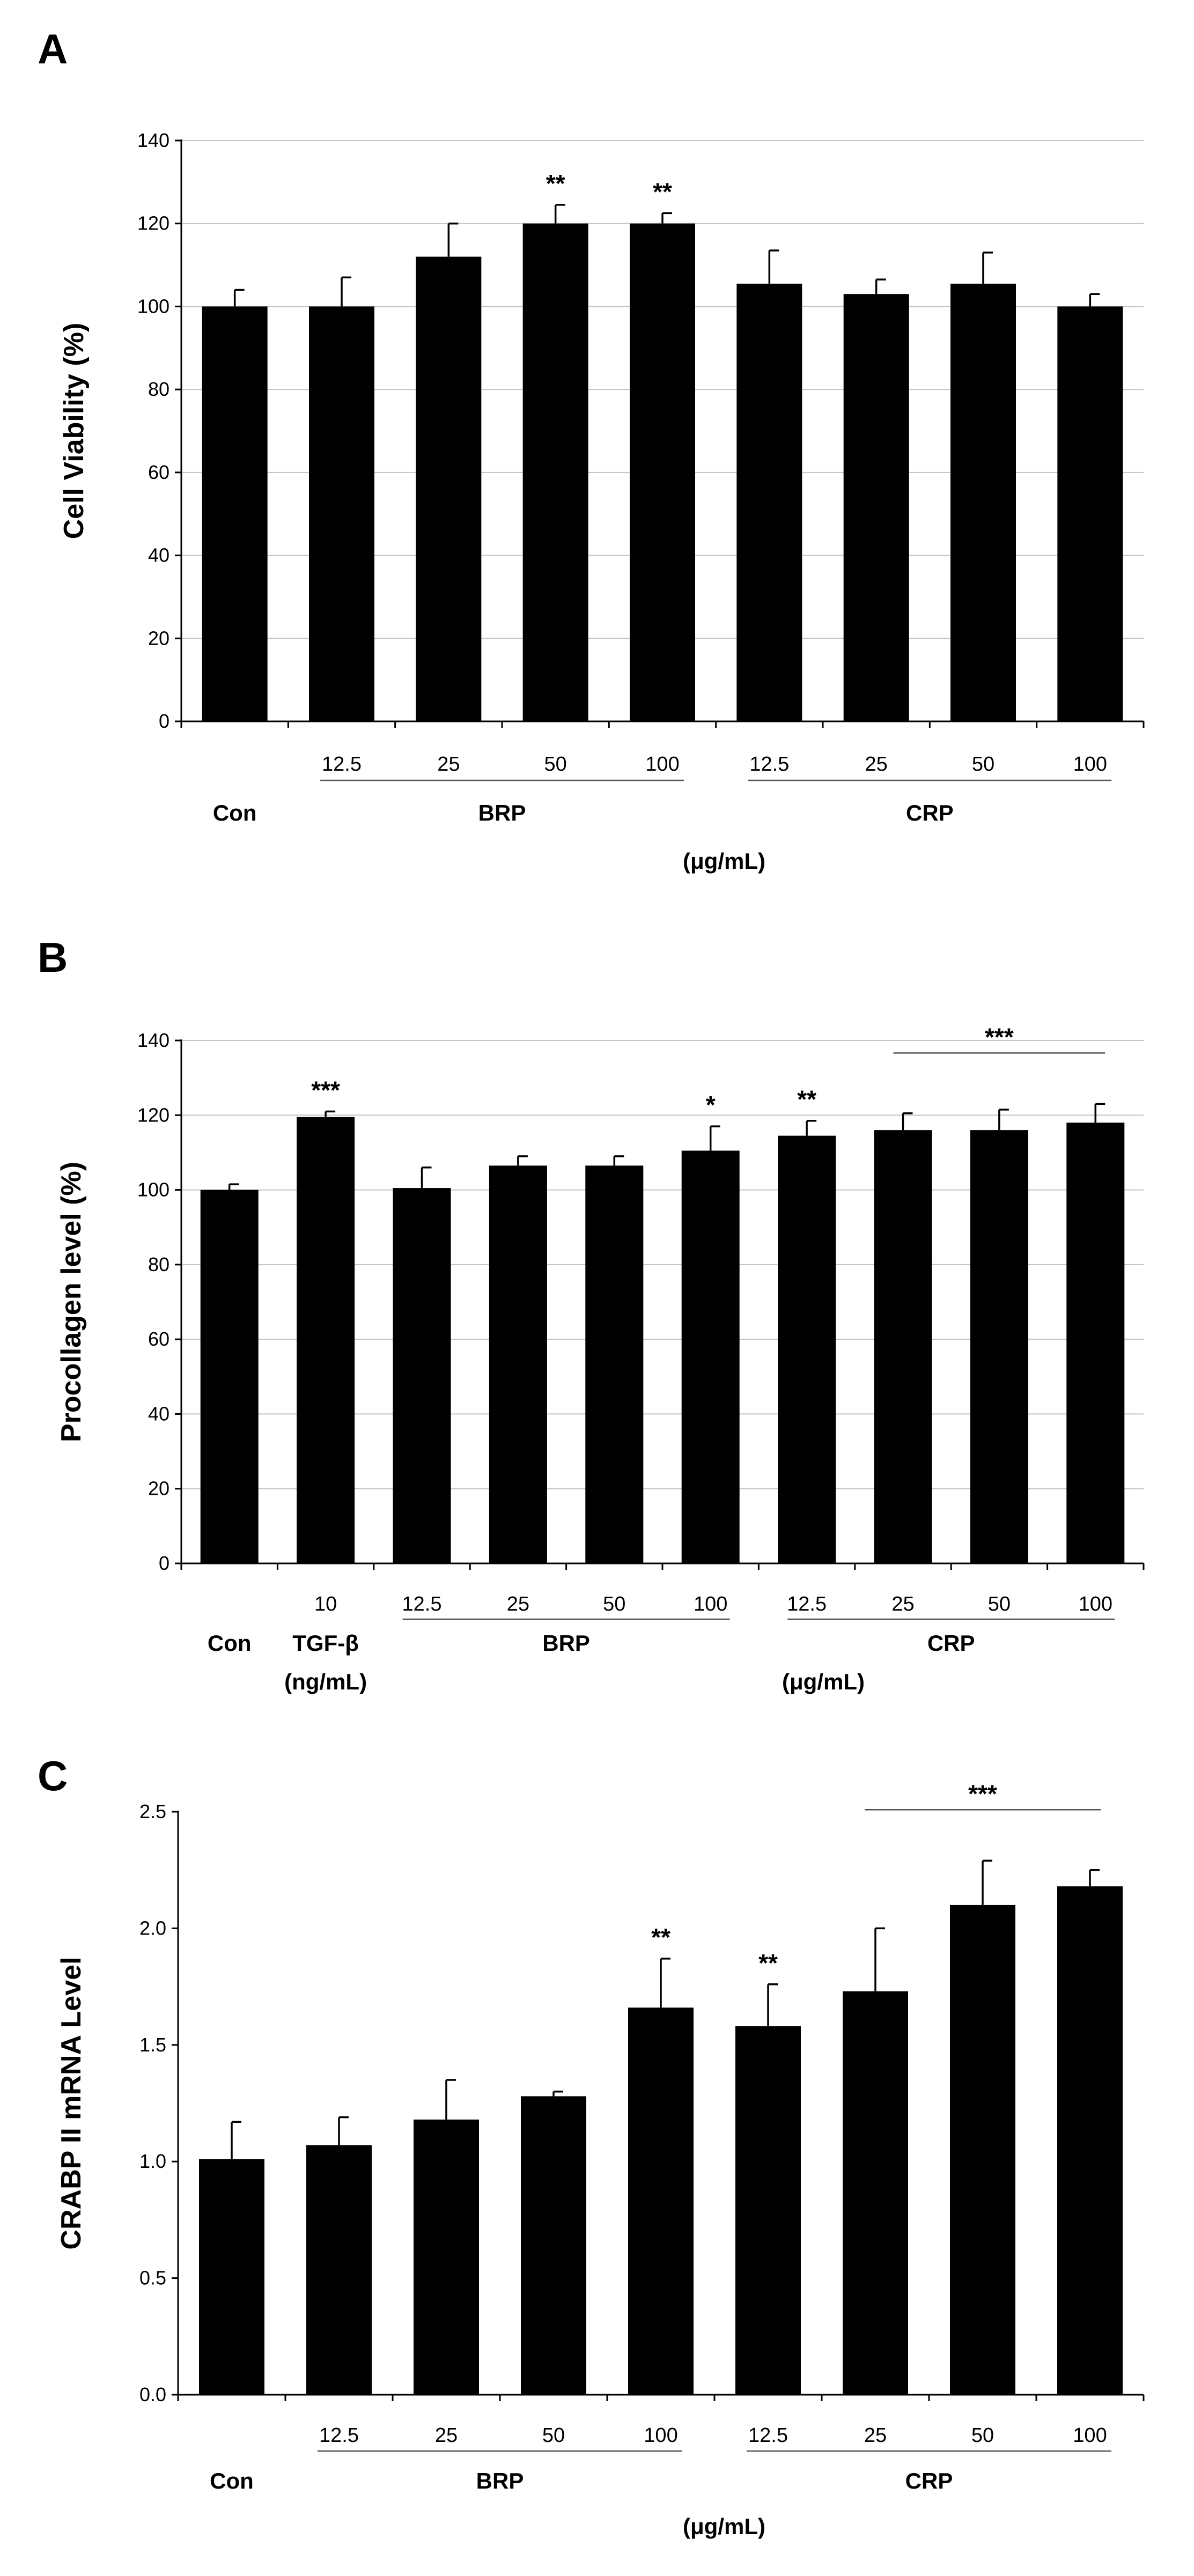 This screenshot has height=2576, width=1194. I want to click on significance-label: *, so click(711, 1105).